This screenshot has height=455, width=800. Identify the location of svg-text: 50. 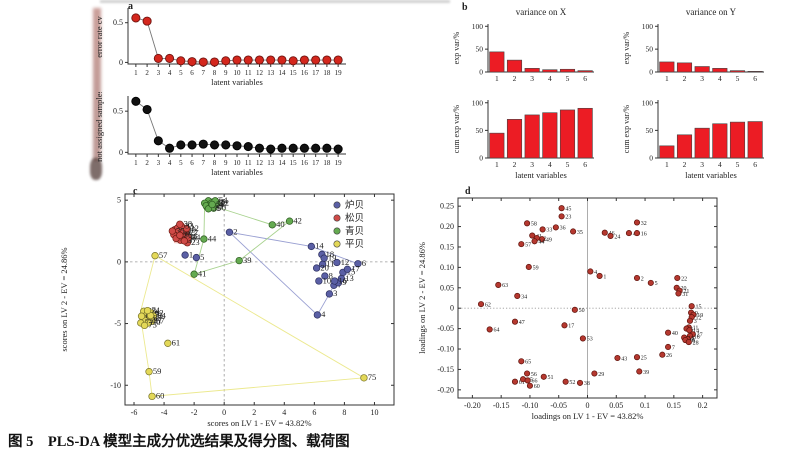
(480, 49).